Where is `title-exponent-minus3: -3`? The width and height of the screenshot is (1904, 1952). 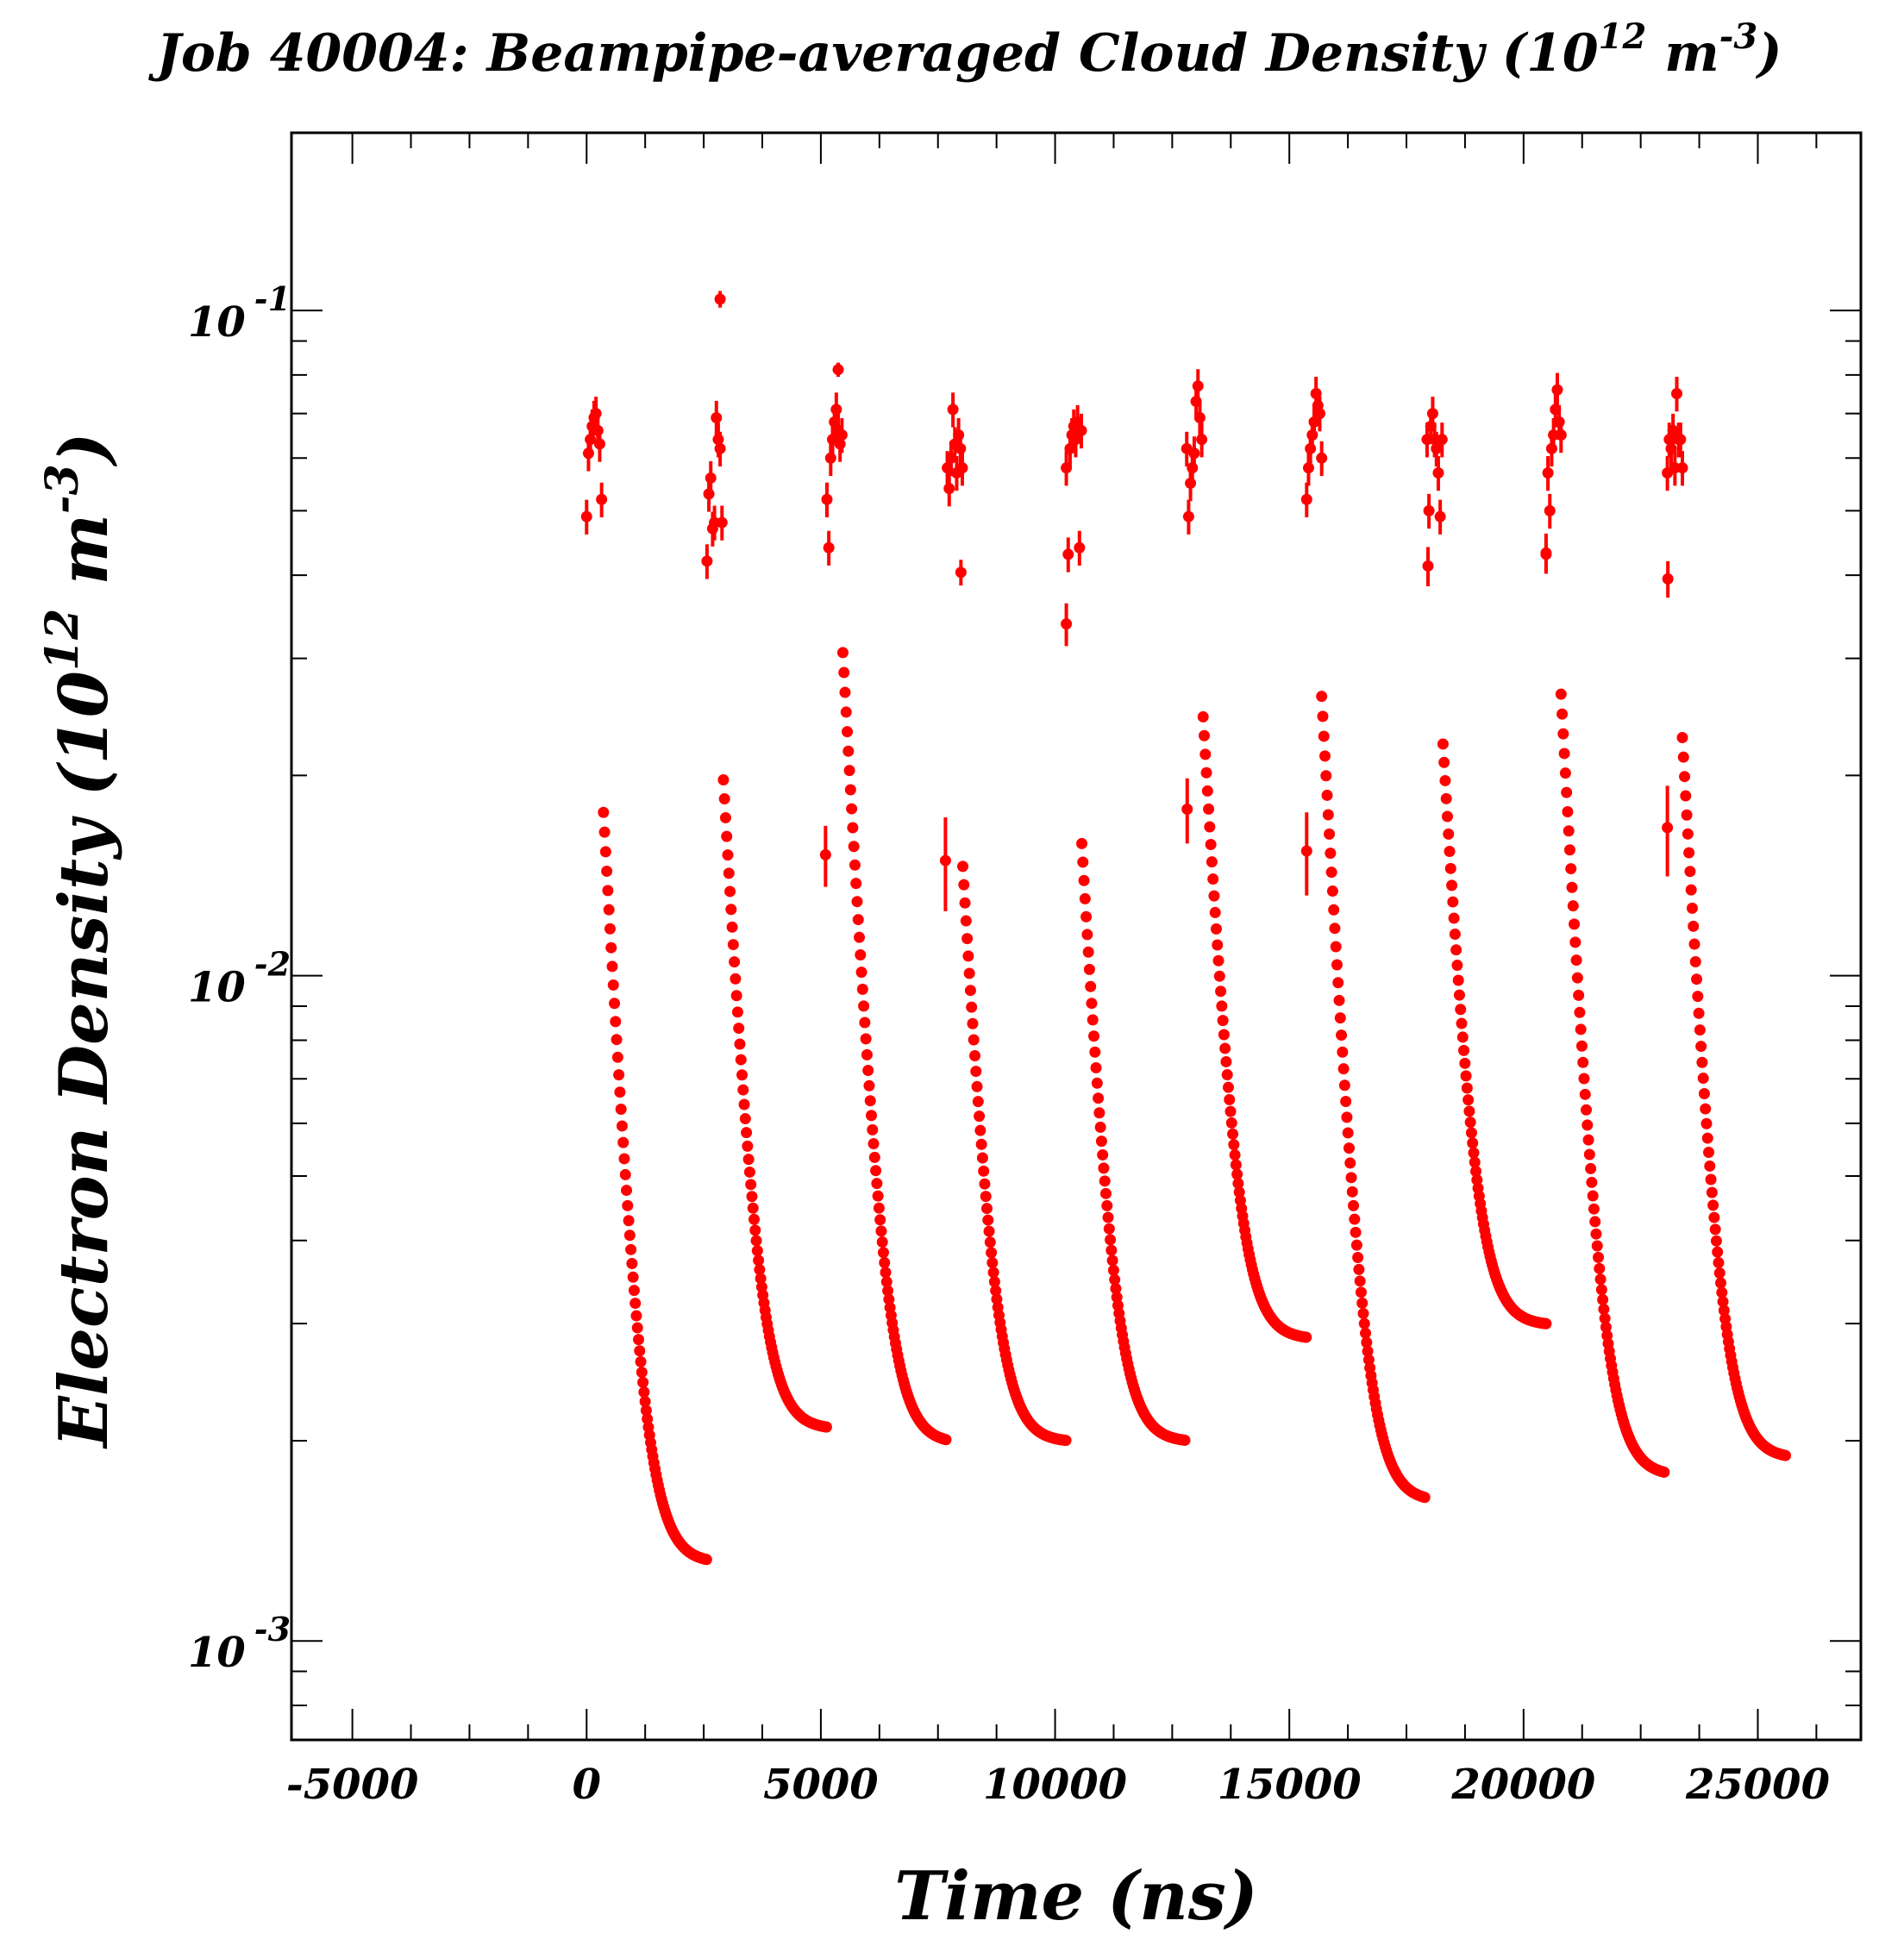
title-exponent-minus3: -3 is located at coordinates (1738, 36).